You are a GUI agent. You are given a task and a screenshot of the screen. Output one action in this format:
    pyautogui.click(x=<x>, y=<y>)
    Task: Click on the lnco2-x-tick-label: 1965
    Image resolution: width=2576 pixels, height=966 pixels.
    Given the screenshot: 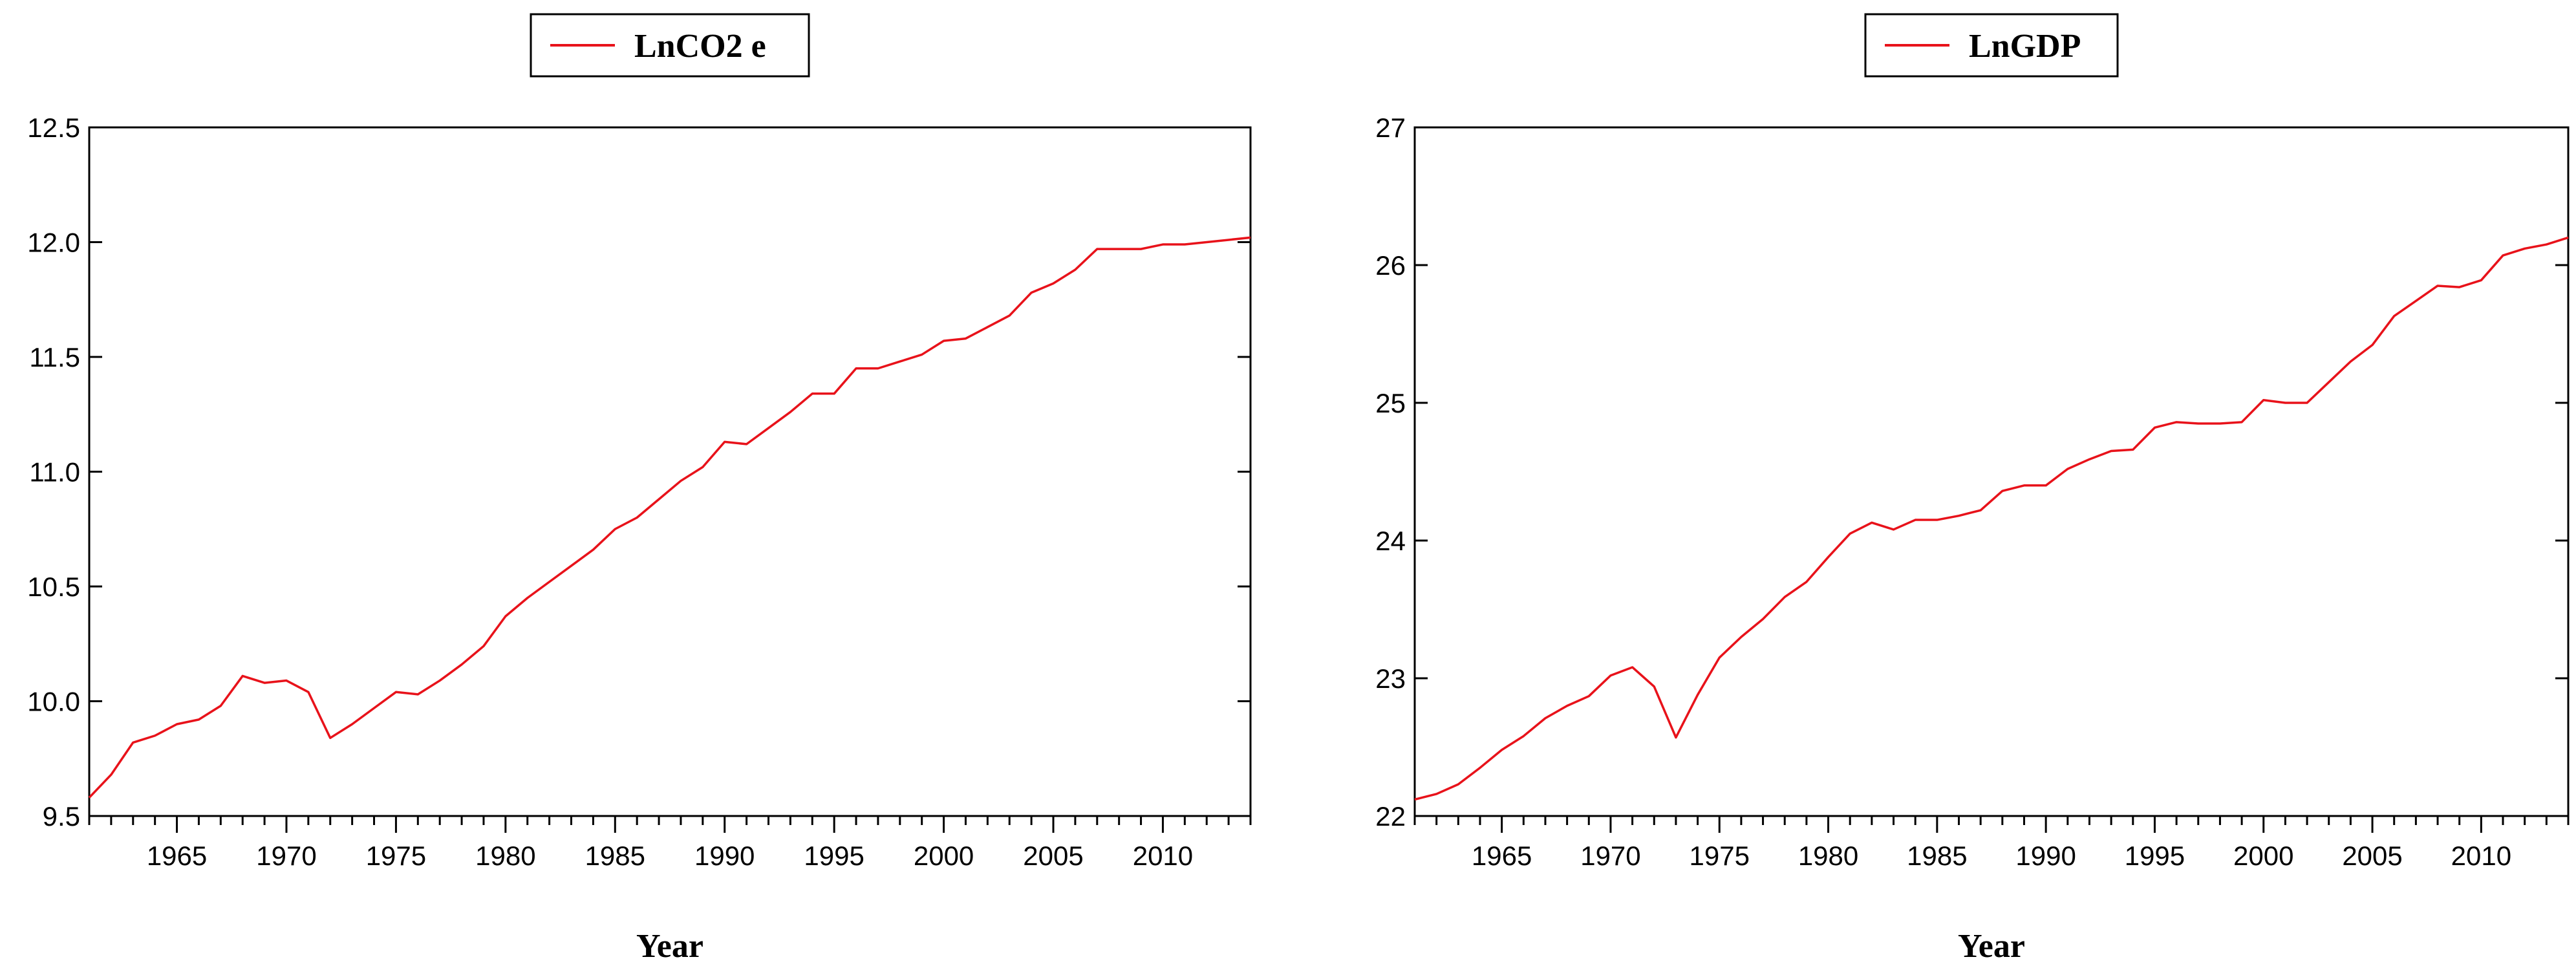 What is the action you would take?
    pyautogui.click(x=177, y=856)
    